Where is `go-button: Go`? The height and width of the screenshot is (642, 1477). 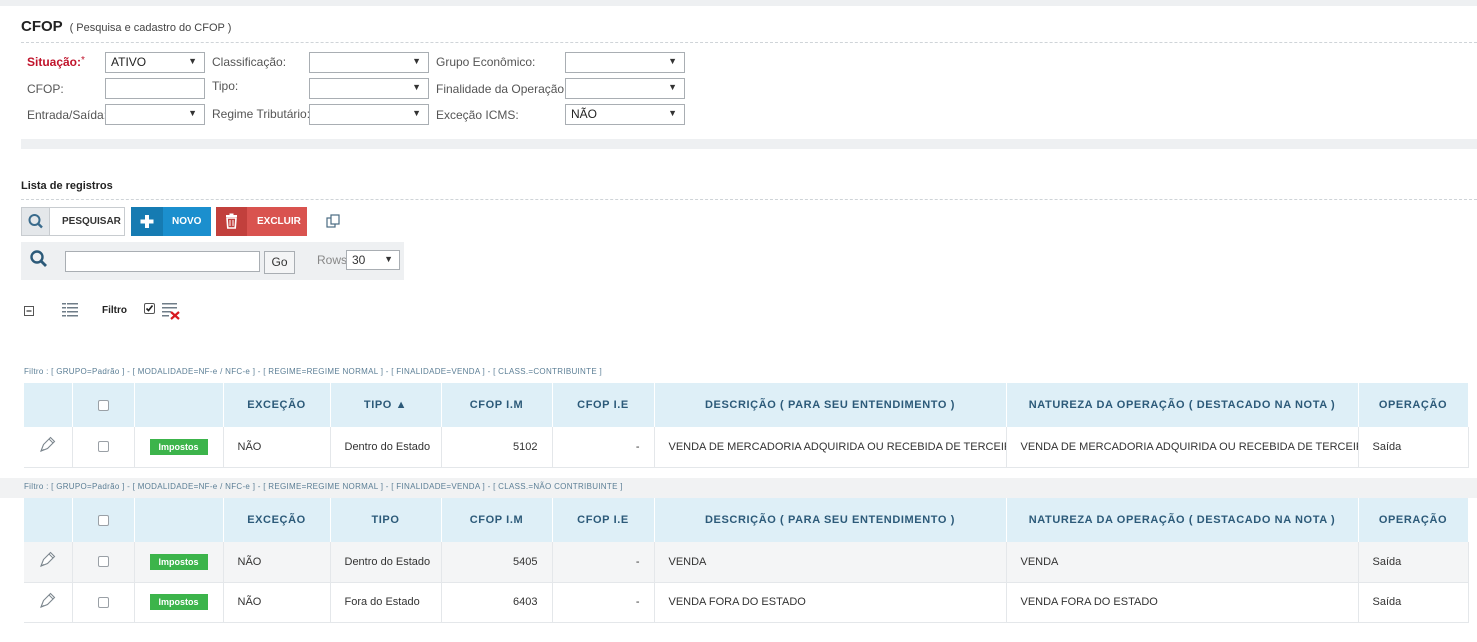
go-button: Go is located at coordinates (279, 262).